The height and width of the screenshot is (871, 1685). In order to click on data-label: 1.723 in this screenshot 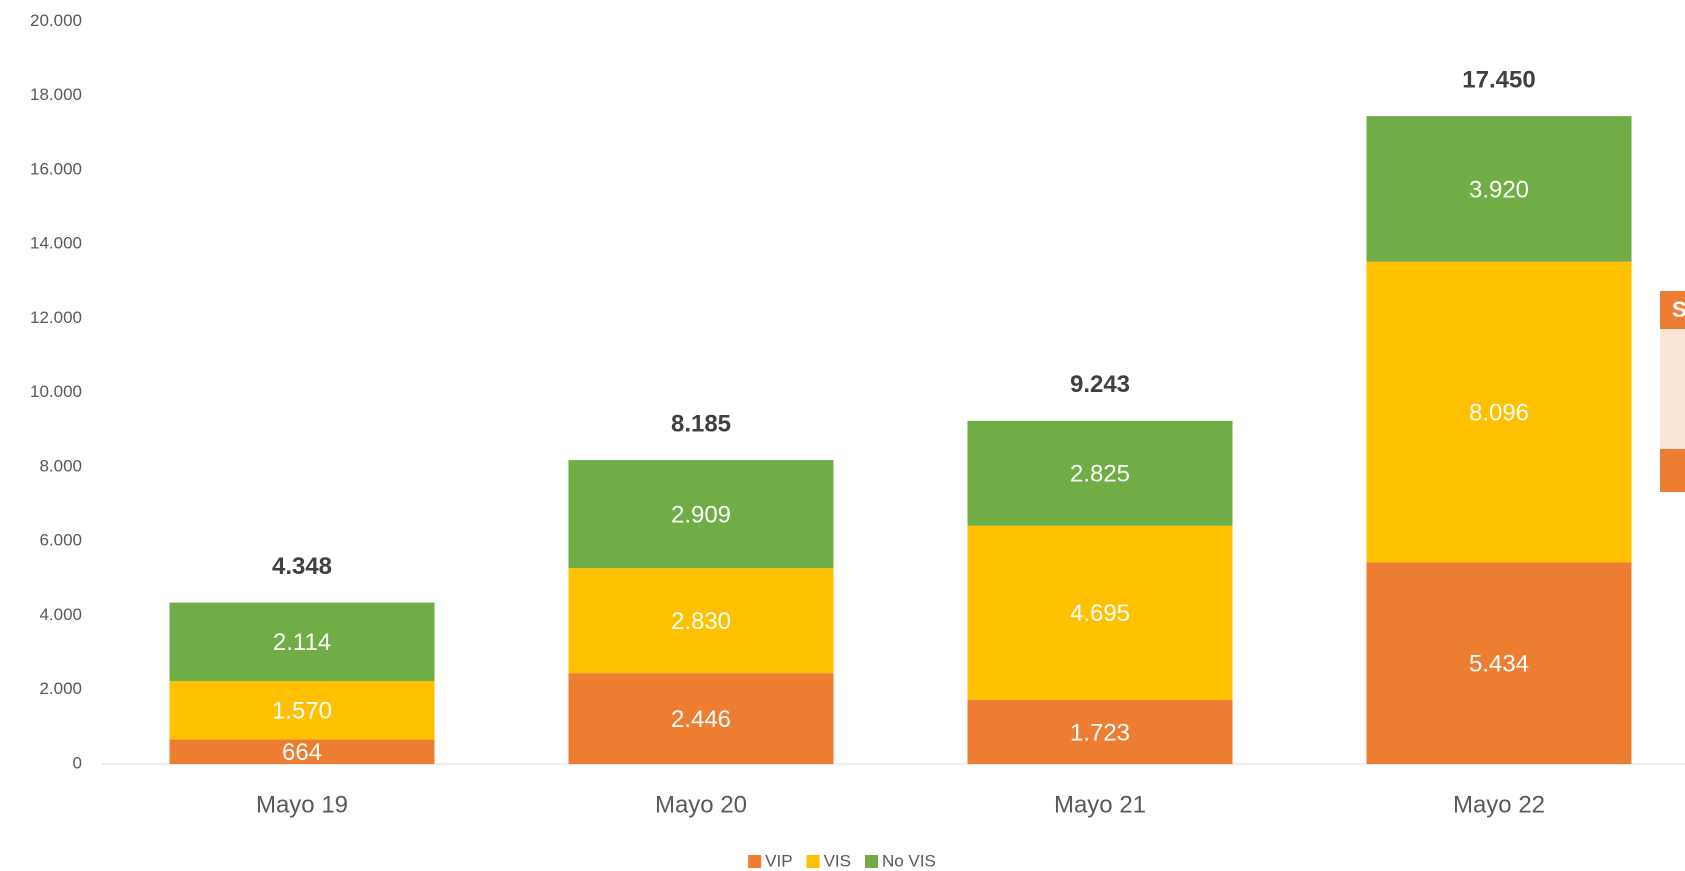, I will do `click(1100, 732)`.